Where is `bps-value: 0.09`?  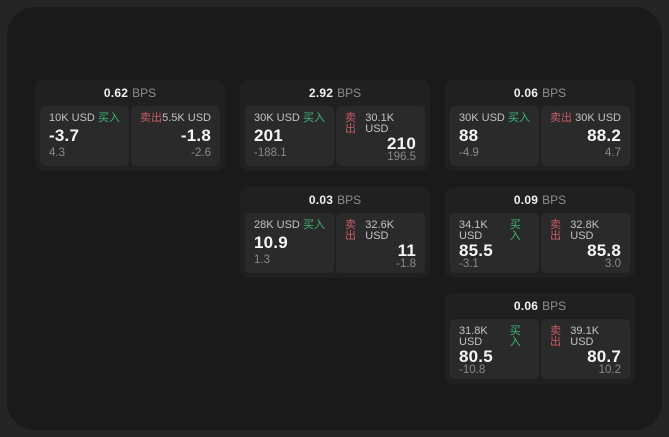
bps-value: 0.09 is located at coordinates (526, 200).